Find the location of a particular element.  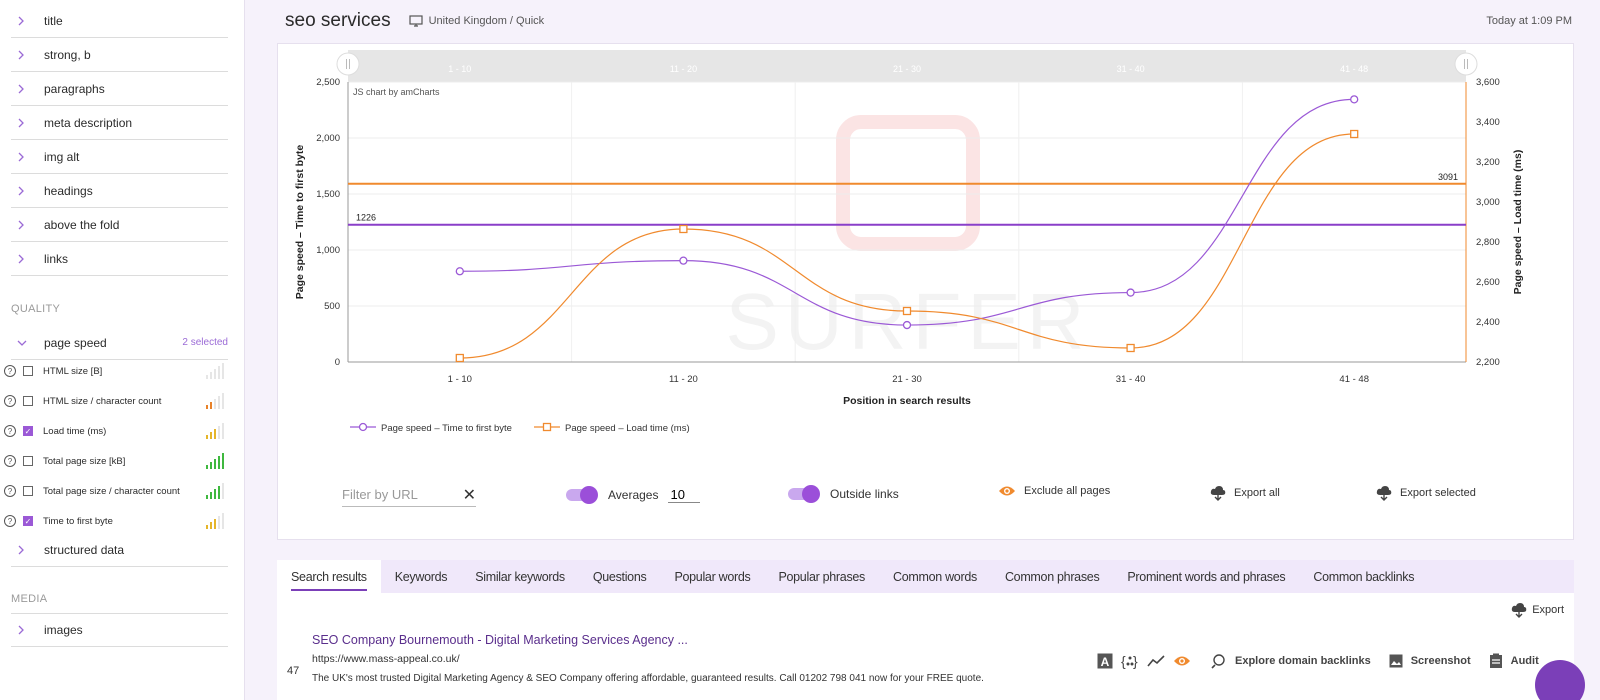

x-axis-title: Position in search results is located at coordinates (907, 401).